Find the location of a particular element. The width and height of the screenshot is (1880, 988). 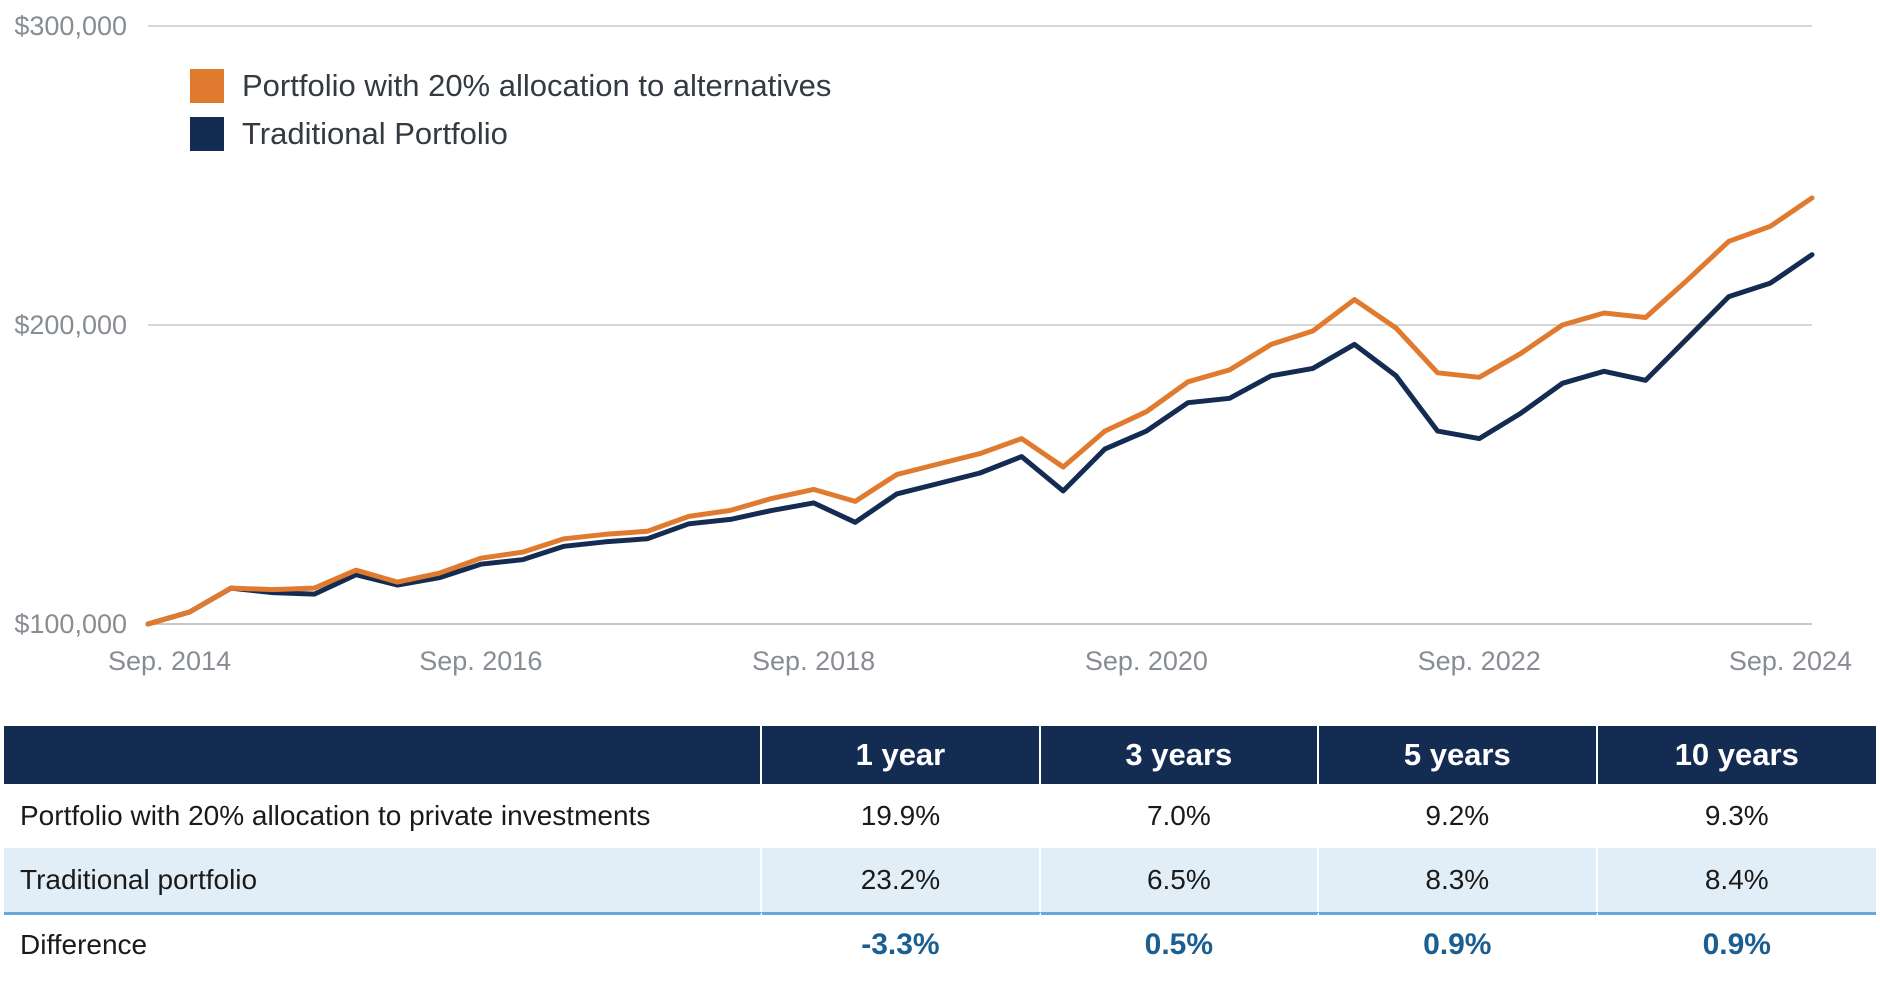

cell-5-years: 8.3% is located at coordinates (1458, 880).